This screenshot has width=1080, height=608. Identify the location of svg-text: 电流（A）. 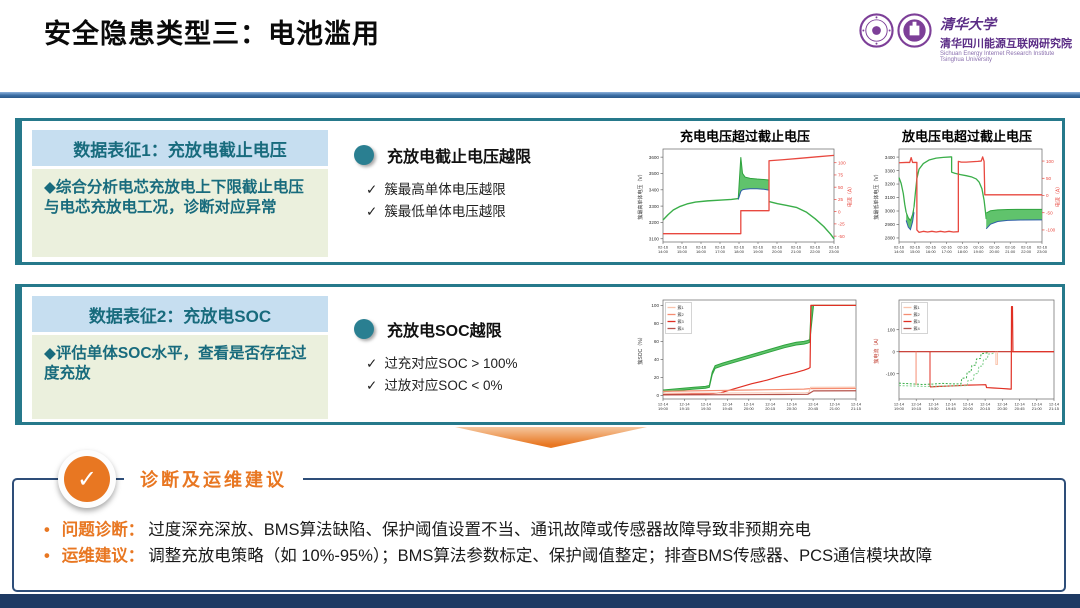
(1058, 195).